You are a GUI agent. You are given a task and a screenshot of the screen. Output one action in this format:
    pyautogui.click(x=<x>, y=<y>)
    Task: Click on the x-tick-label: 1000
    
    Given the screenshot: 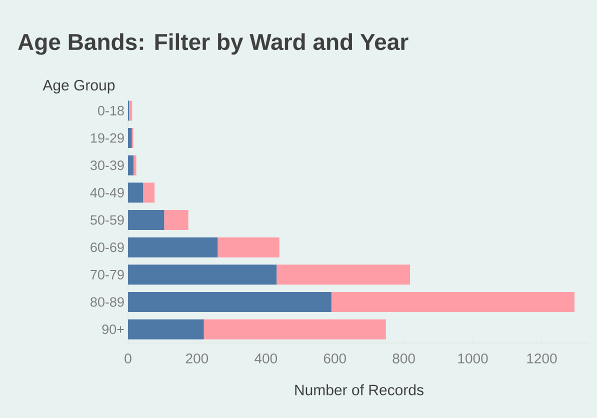 What is the action you would take?
    pyautogui.click(x=473, y=359)
    